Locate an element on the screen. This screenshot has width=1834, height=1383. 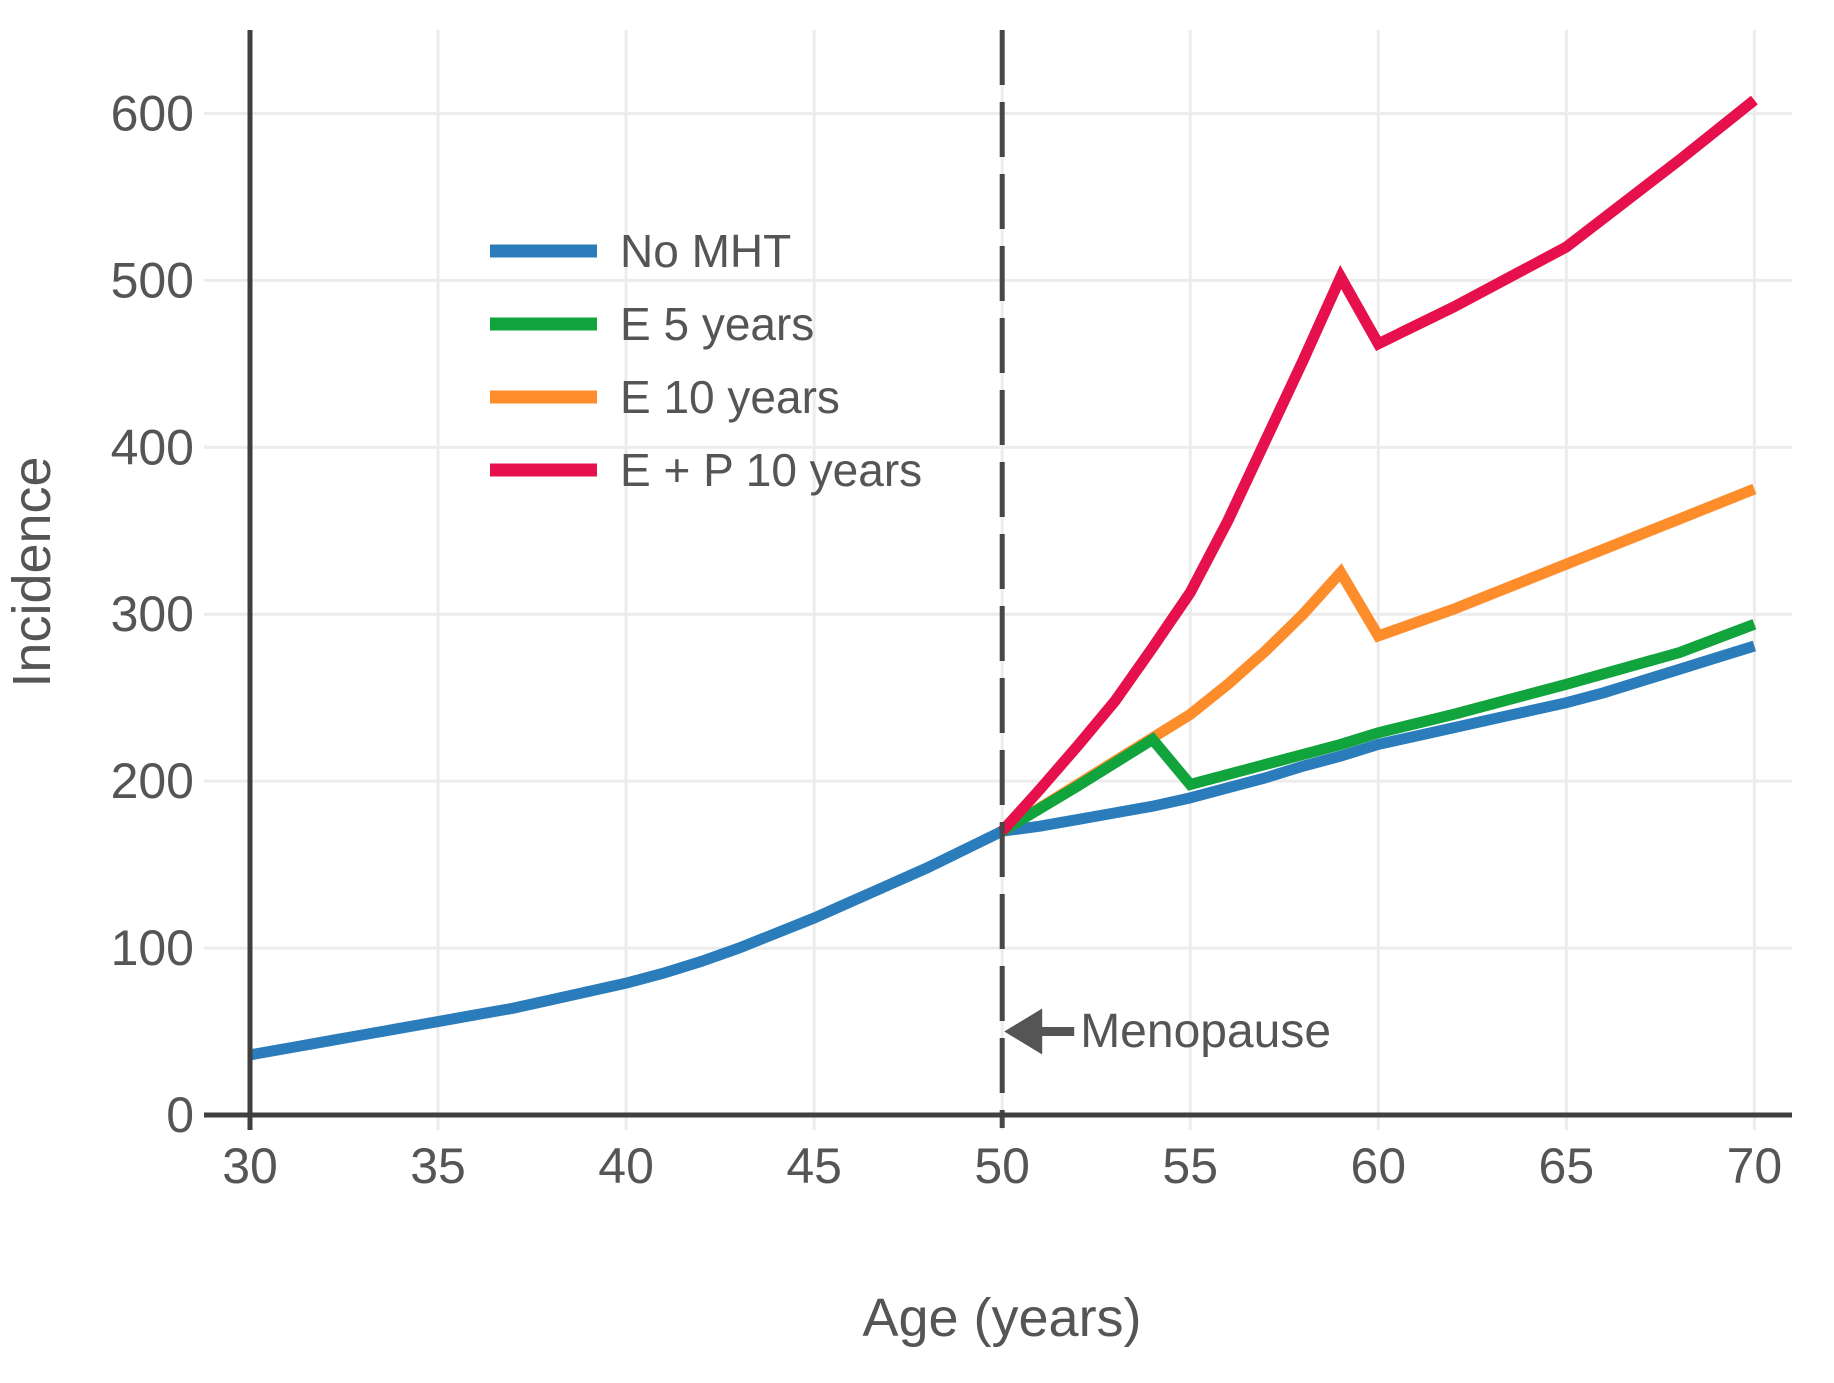
x-tick-label-45: 45 is located at coordinates (814, 1166).